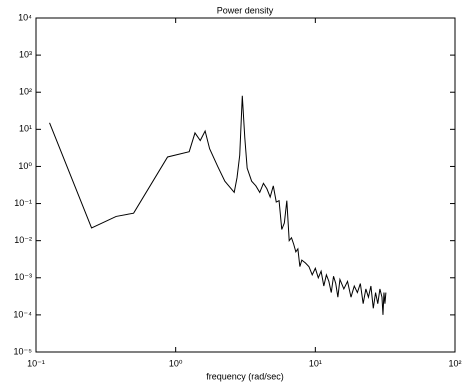 The height and width of the screenshot is (383, 466). Describe the element at coordinates (176, 363) in the screenshot. I see `x-tick-label: 10⁰` at that location.